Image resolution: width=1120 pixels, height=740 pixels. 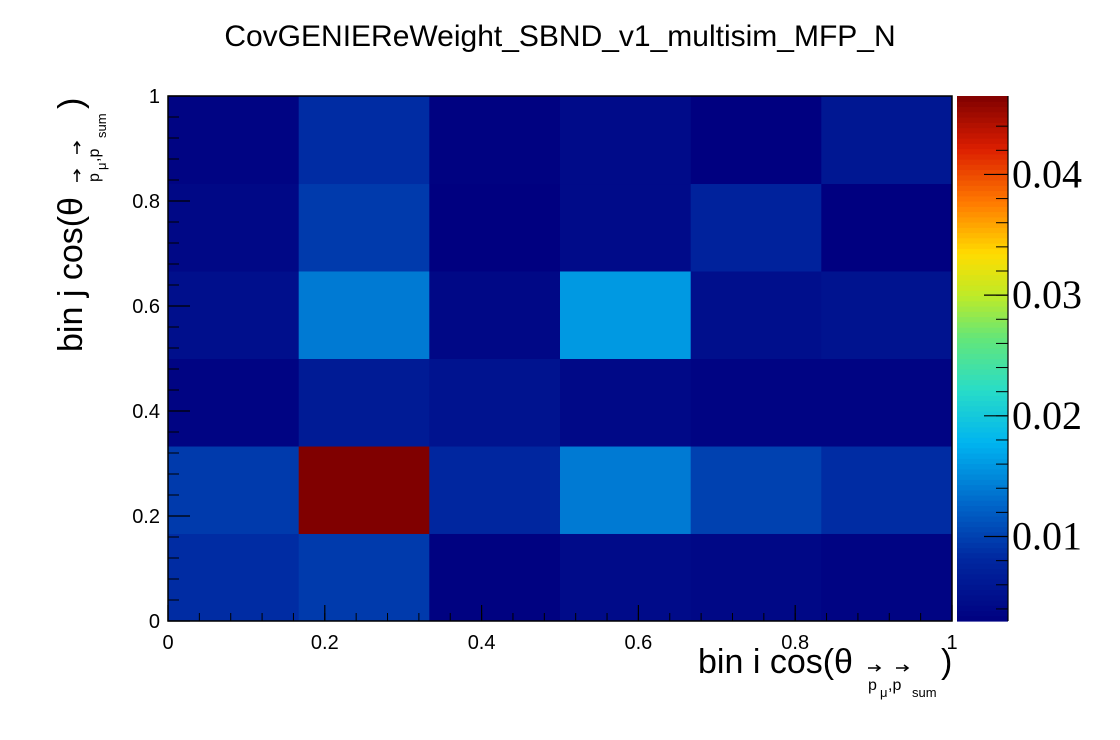 What do you see at coordinates (154, 97) in the screenshot?
I see `y-tick-label: 1` at bounding box center [154, 97].